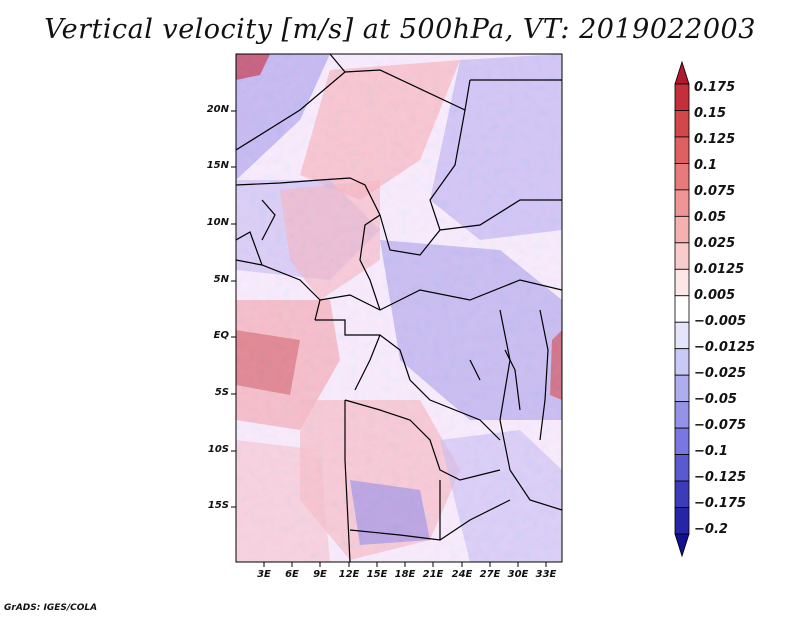 Image resolution: width=800 pixels, height=618 pixels. Describe the element at coordinates (715, 139) in the screenshot. I see `colorbar-label: 0.125` at that location.